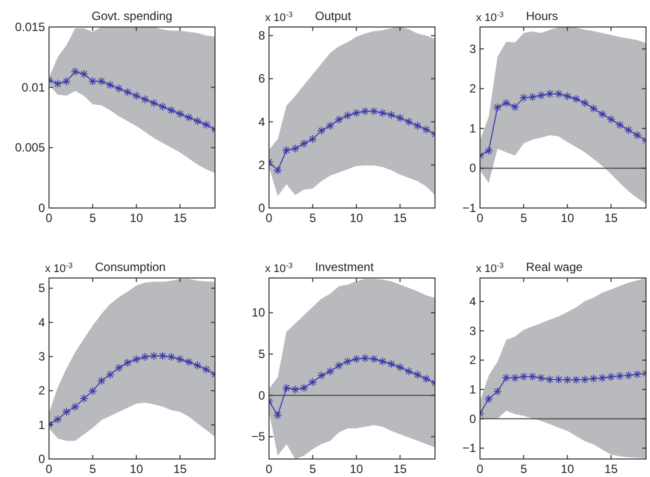  What do you see at coordinates (344, 267) in the screenshot?
I see `chart-title: Investment` at bounding box center [344, 267].